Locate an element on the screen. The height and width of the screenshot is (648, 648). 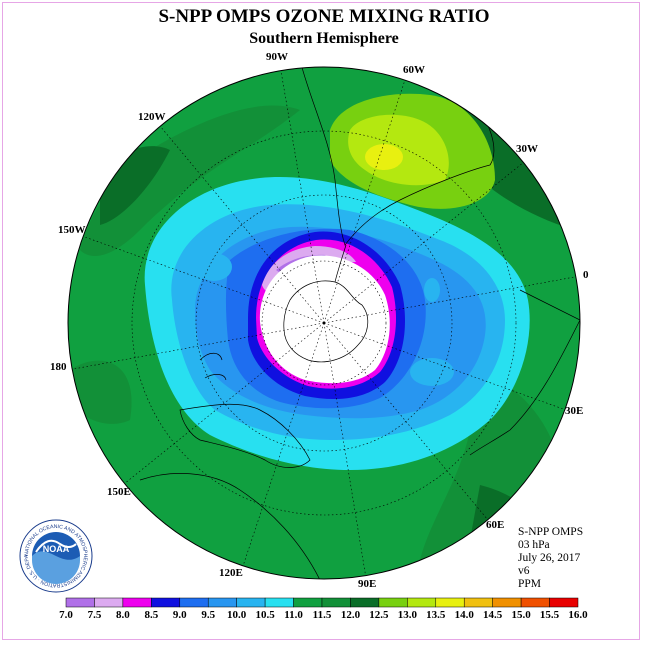
colorbar-tick-label: 7.0 is located at coordinates (66, 615).